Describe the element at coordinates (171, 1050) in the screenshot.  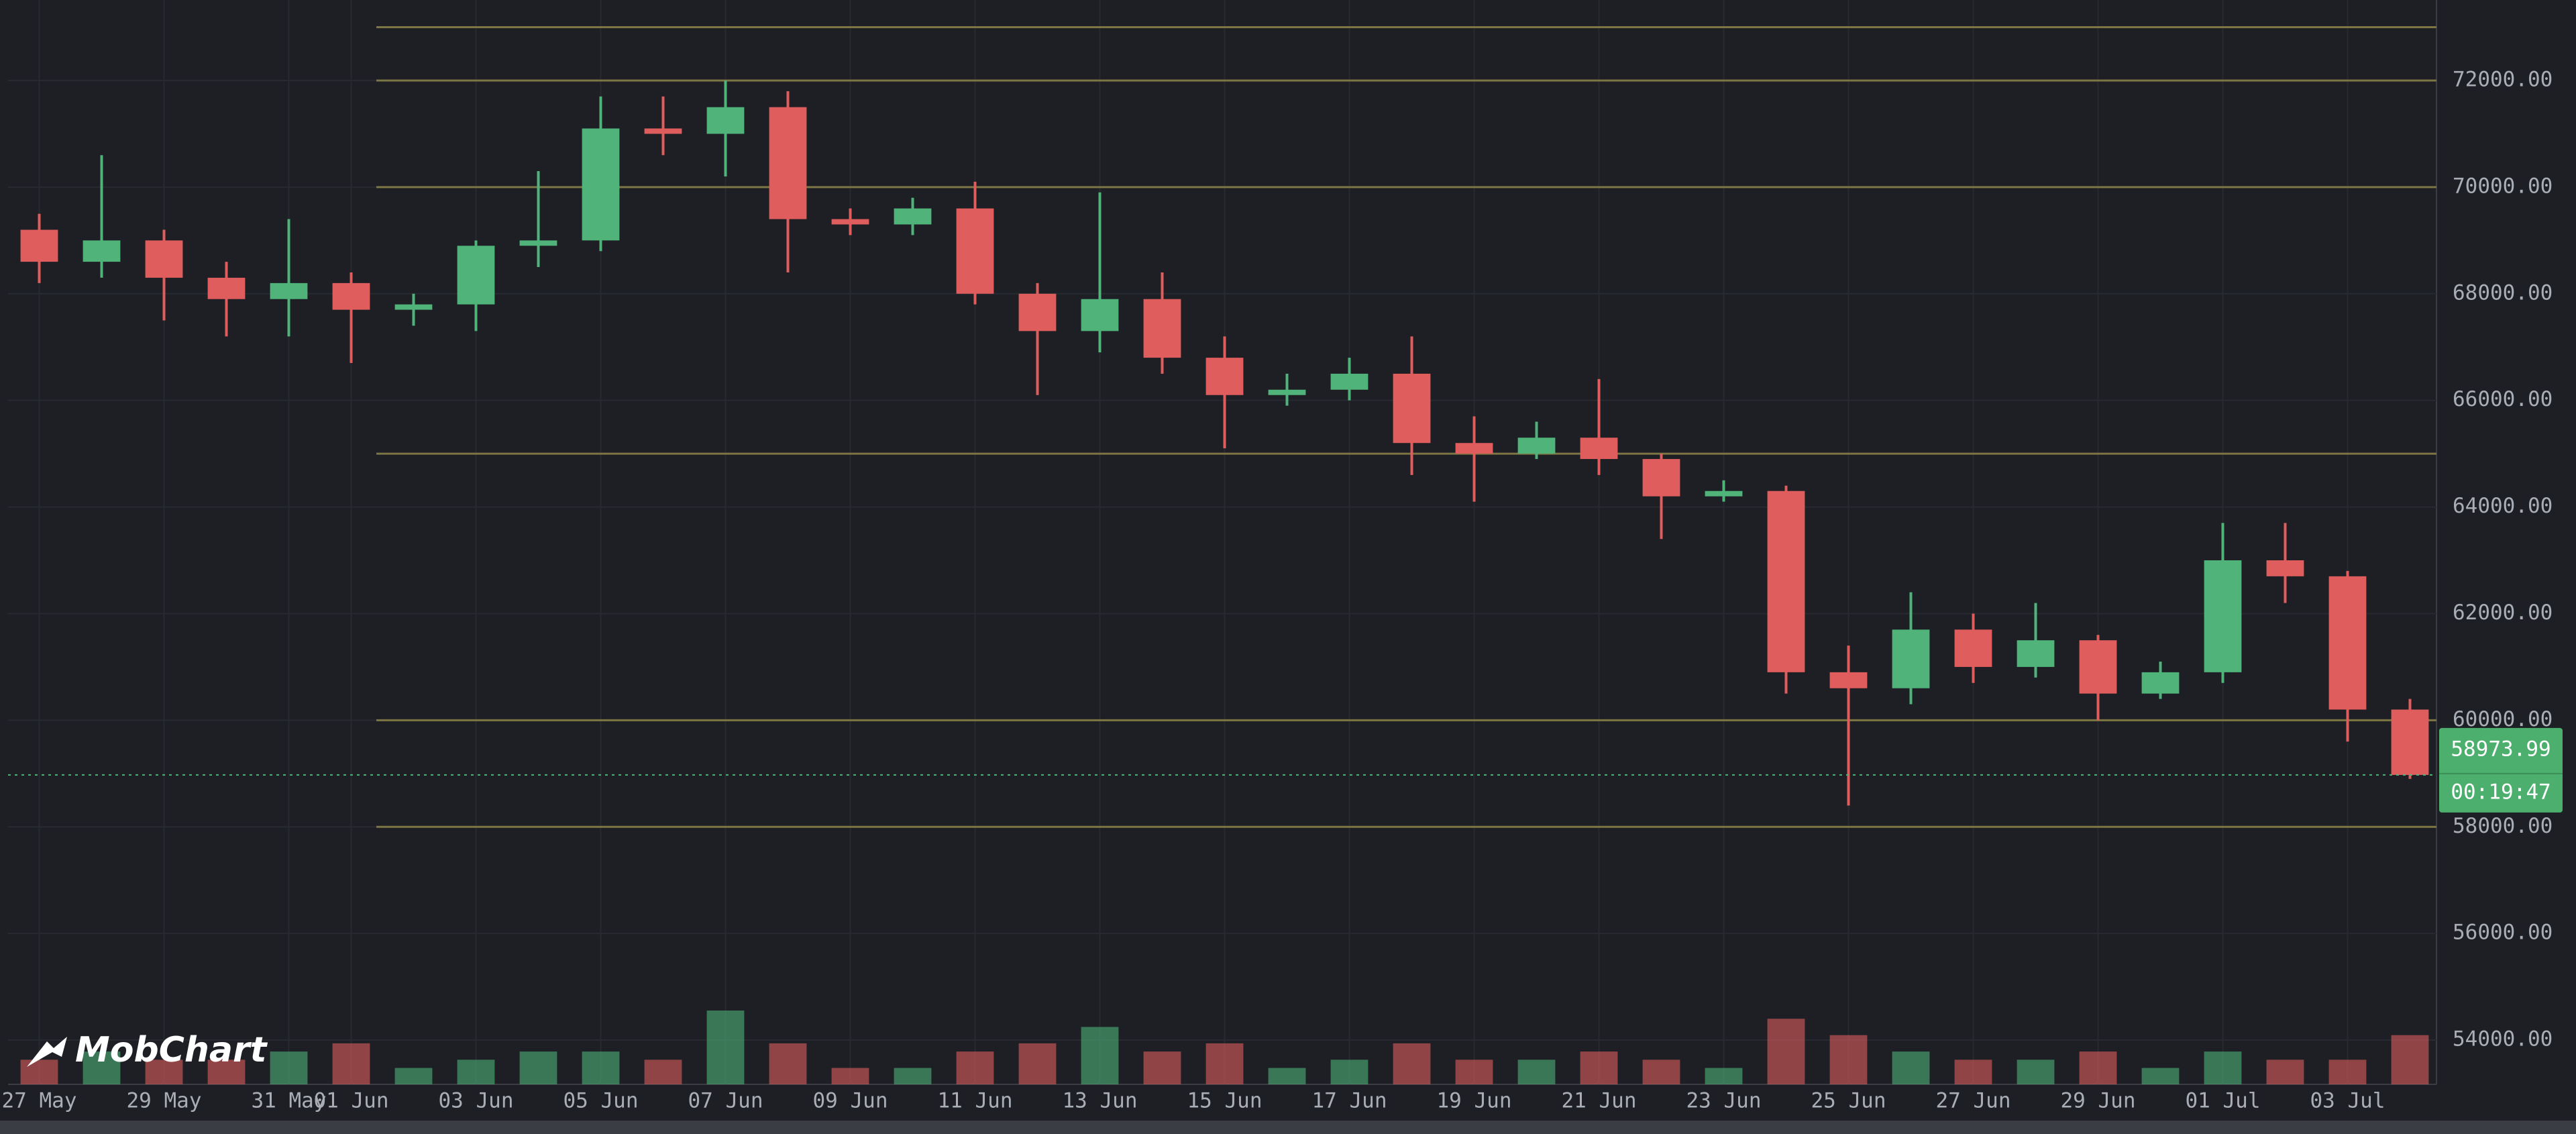
I see `watermark: MobChart` at that location.